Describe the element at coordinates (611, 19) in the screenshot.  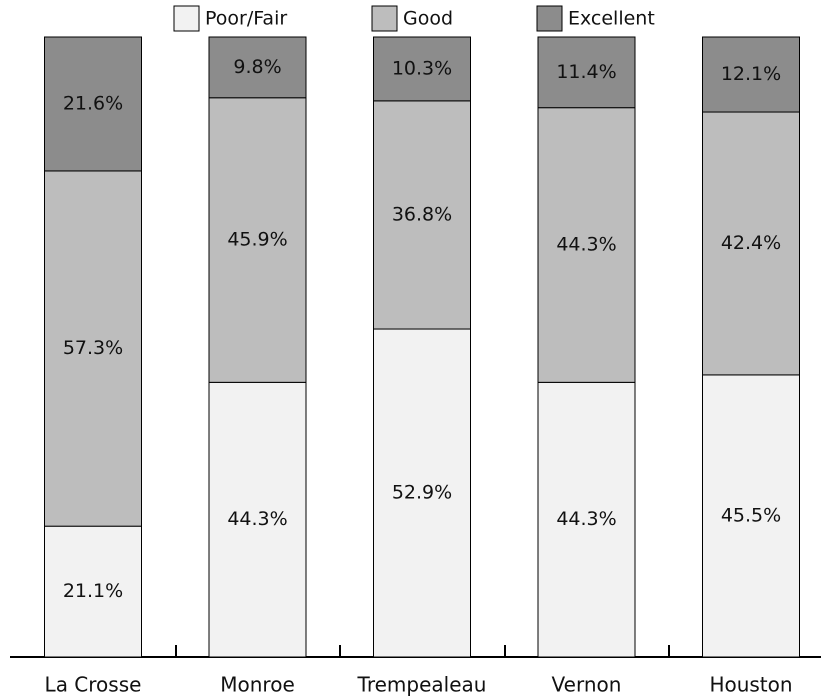
I see `legend-label: Excellent` at that location.